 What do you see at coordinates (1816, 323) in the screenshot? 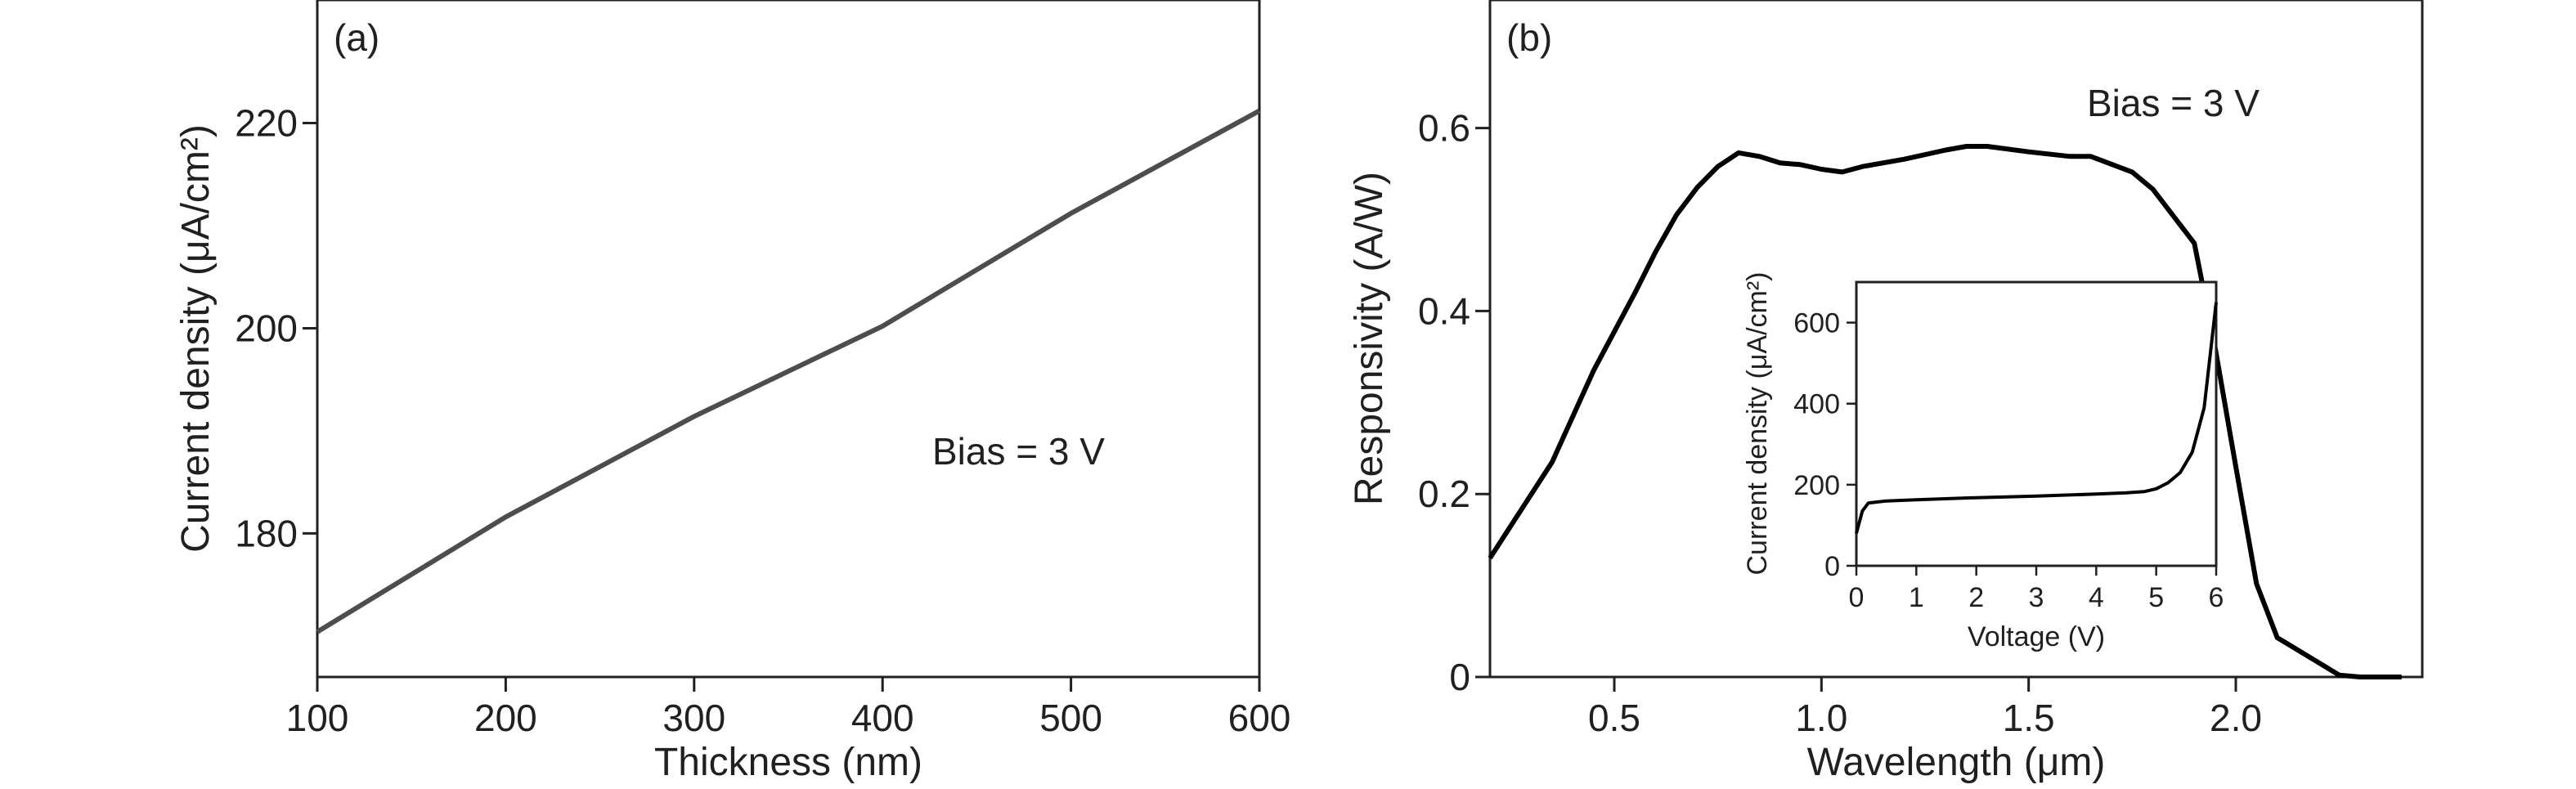
I see `inset-y-tick-label: 600` at bounding box center [1816, 323].